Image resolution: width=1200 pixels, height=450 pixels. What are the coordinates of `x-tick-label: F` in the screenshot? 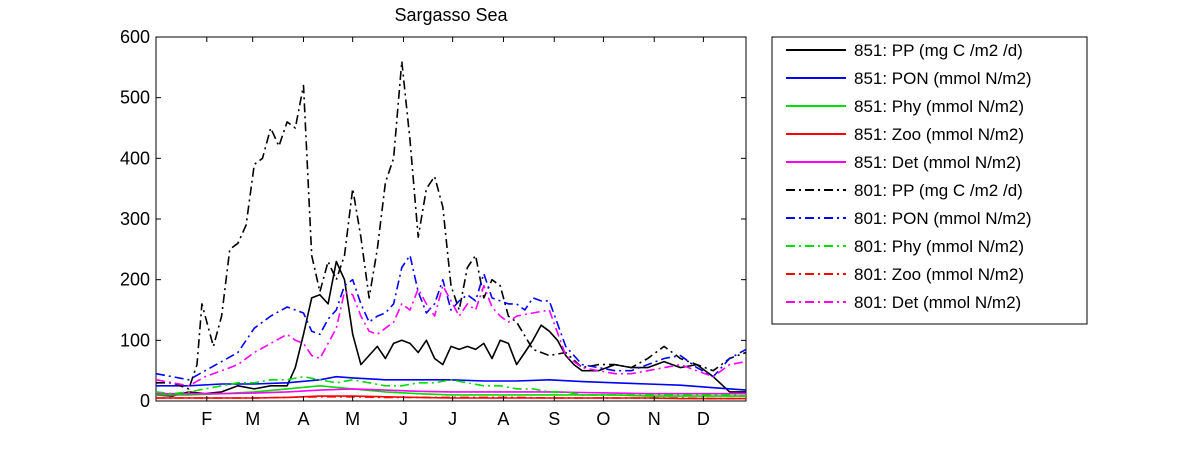 It's located at (206, 419).